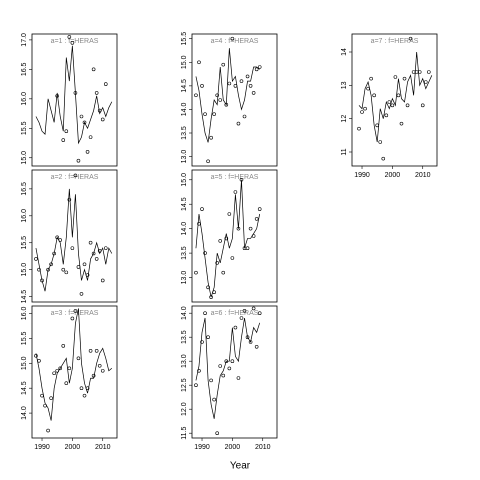  What do you see at coordinates (75, 41) in the screenshot?
I see `panel-title: a=1 : f=HERAS` at bounding box center [75, 41].